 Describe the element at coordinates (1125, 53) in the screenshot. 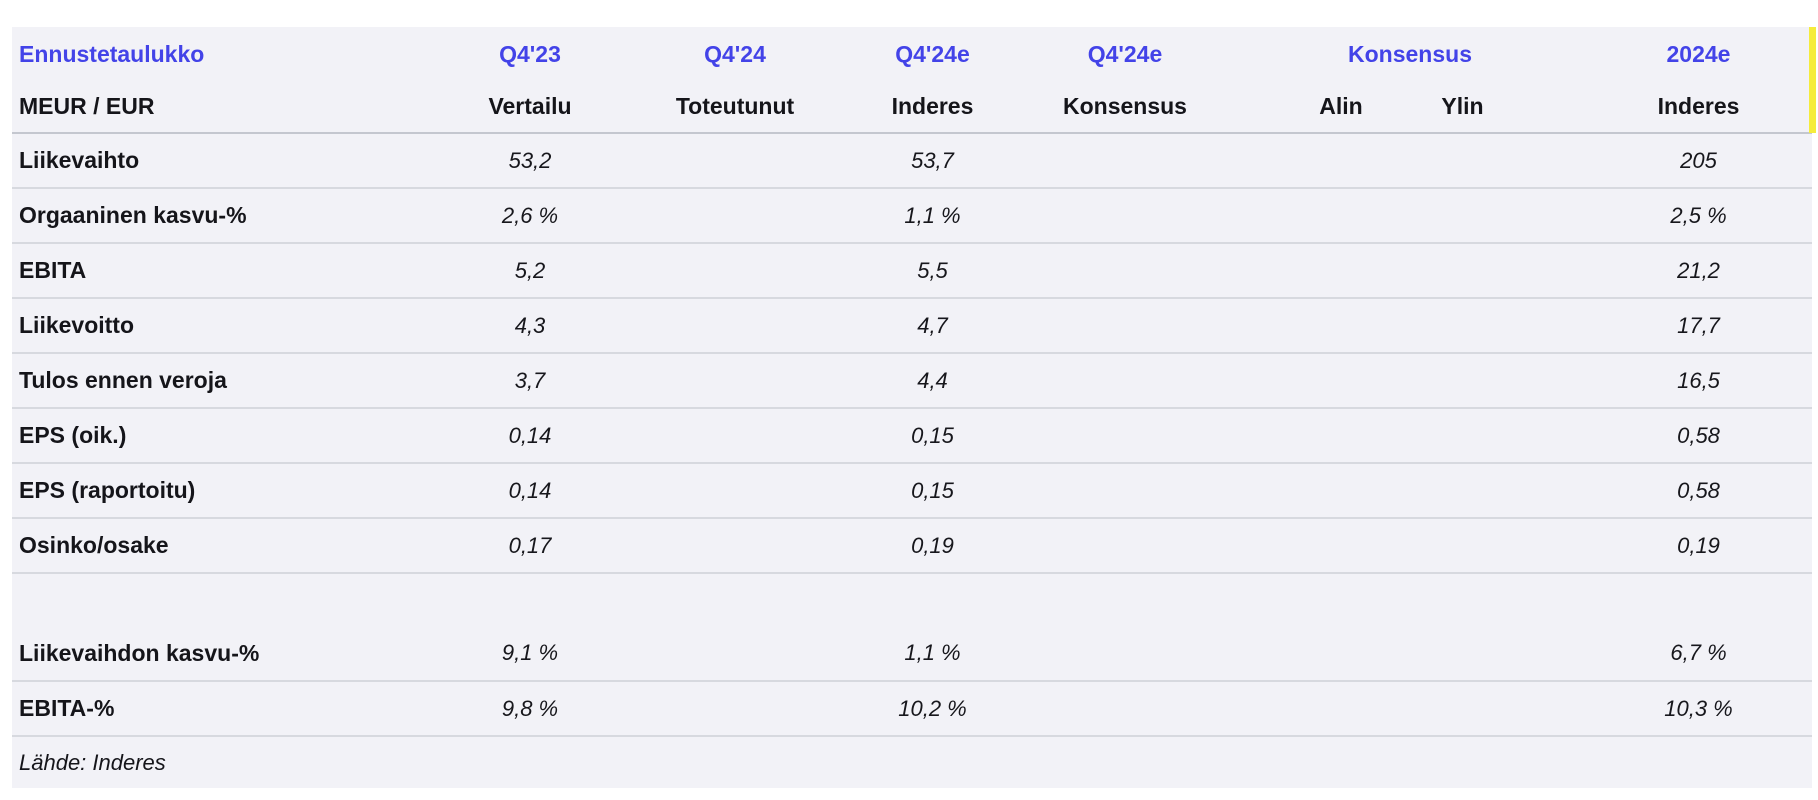

I see `header-q4-24e-konsensus: Q4'24e` at that location.